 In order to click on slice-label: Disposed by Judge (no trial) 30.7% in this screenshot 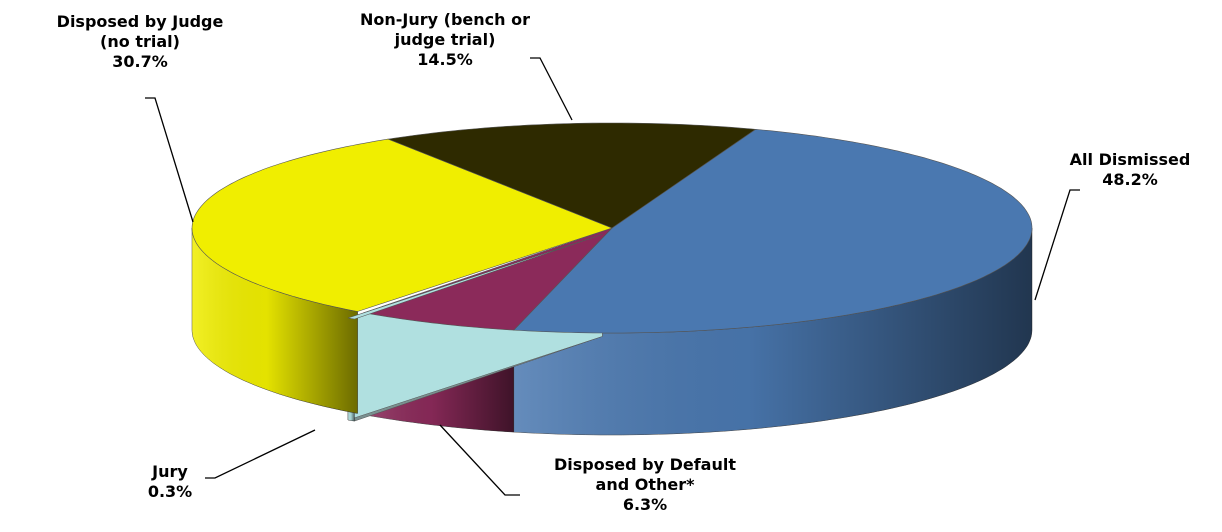, I will do `click(140, 42)`.